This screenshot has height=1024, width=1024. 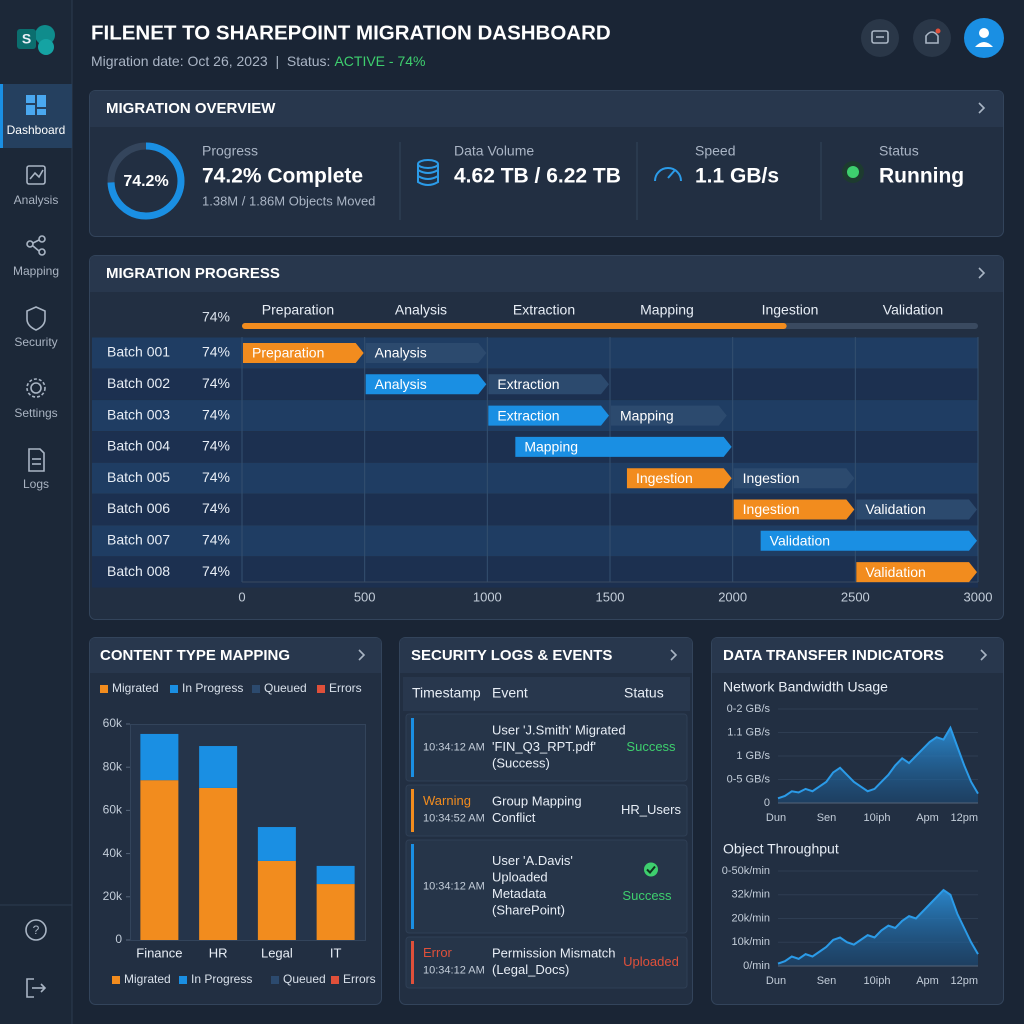 What do you see at coordinates (984, 38) in the screenshot?
I see `profile-button` at bounding box center [984, 38].